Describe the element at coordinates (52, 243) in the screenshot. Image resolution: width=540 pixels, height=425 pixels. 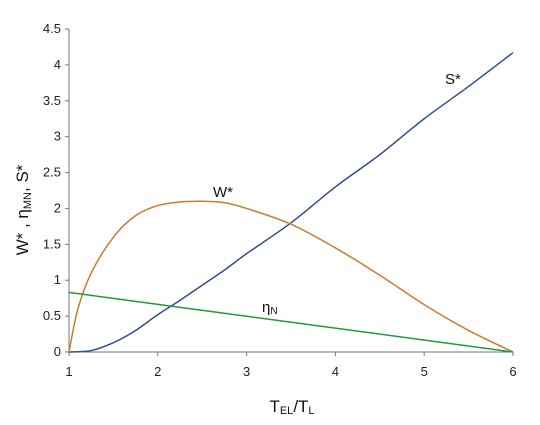
I see `y-tick-label: 1.5` at that location.